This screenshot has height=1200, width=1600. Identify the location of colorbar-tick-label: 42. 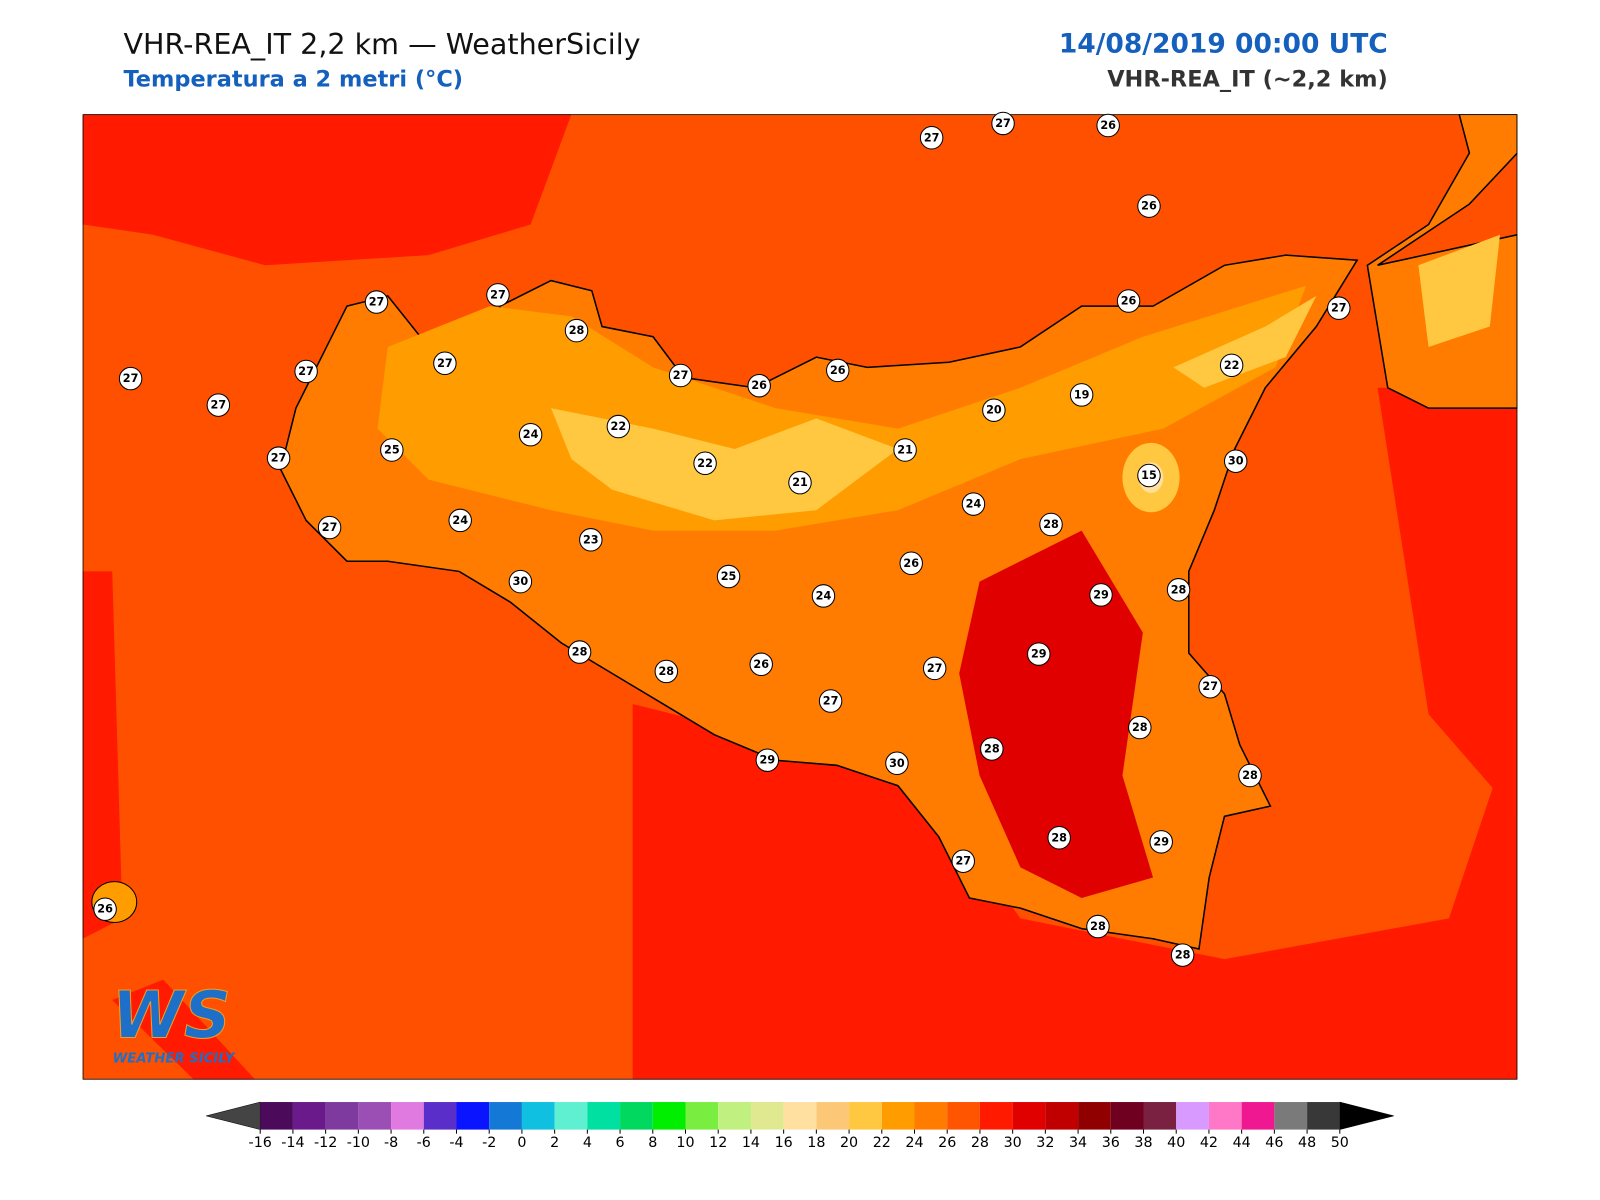
(1209, 1143).